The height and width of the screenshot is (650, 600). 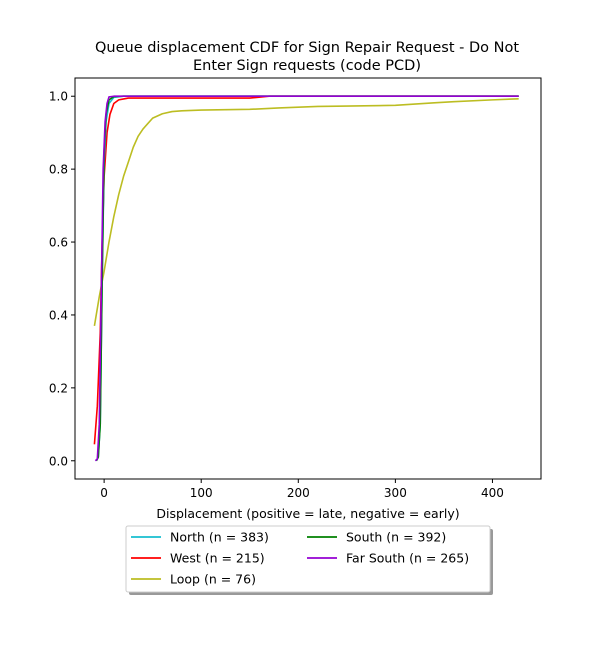 I want to click on chart-title-line-2: Enter Sign requests (code PCD), so click(x=307, y=66).